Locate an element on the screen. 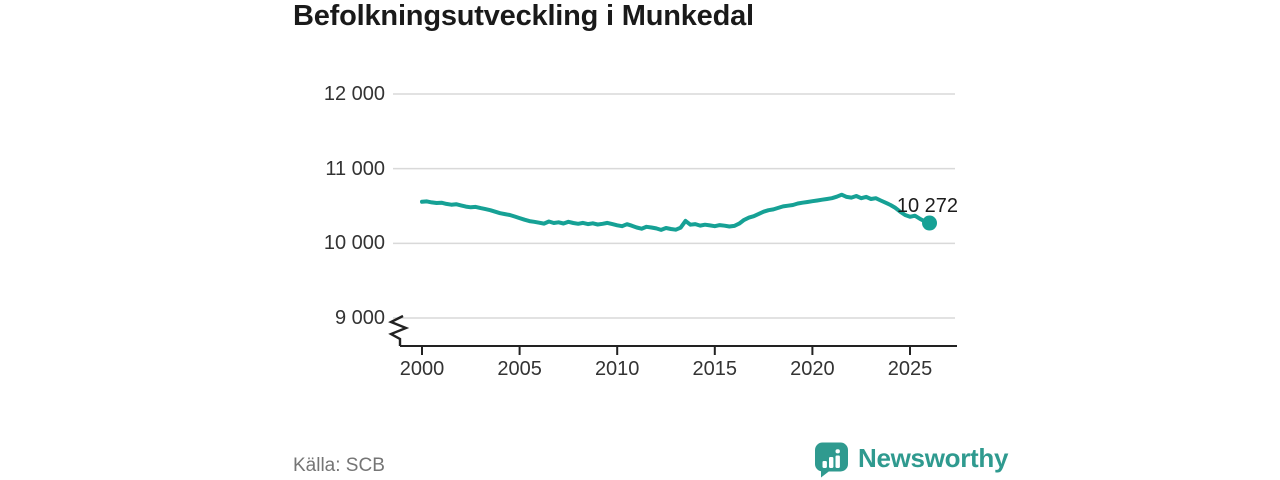  source-label: Källa: SCB is located at coordinates (339, 465).